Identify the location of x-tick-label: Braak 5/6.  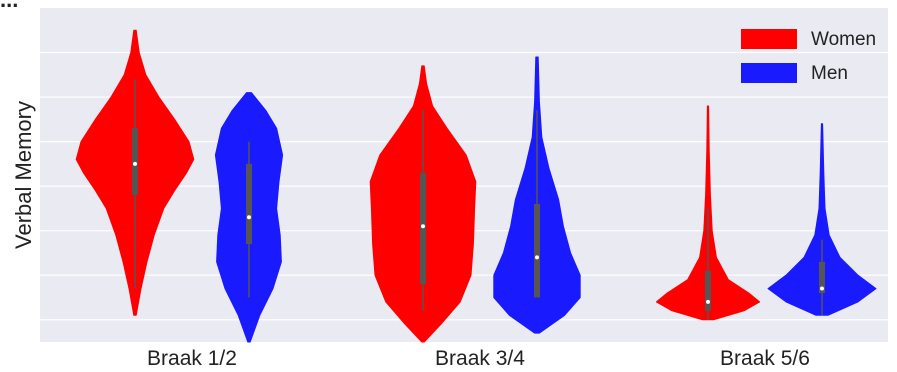
(765, 358).